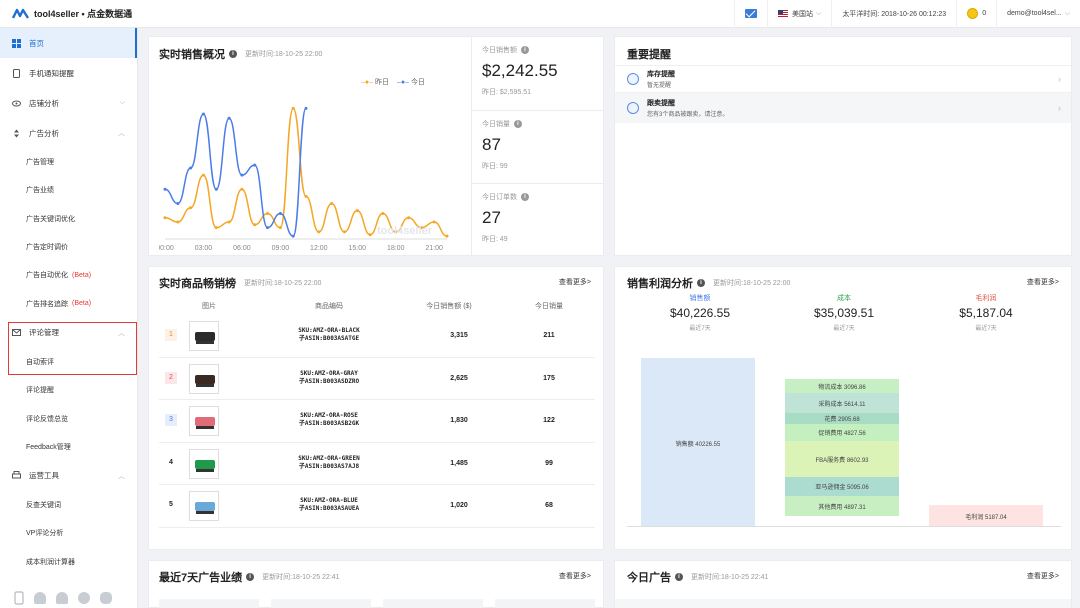 Image resolution: width=1080 pixels, height=608 pixels. Describe the element at coordinates (68, 73) in the screenshot. I see `sidebar-item-mobile-alerts: 手机通知提醒` at that location.